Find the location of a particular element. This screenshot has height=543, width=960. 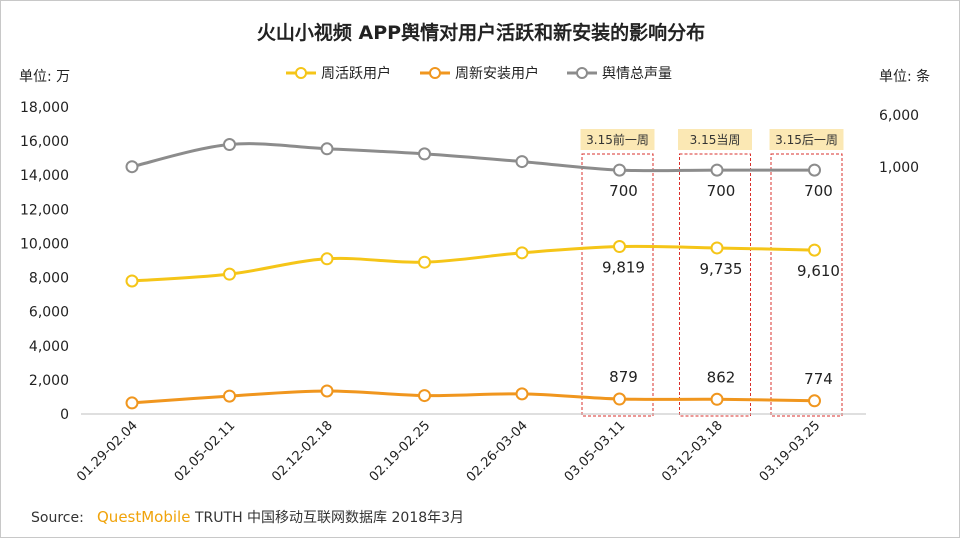

legend-label: 周活跃用户 is located at coordinates (356, 73).